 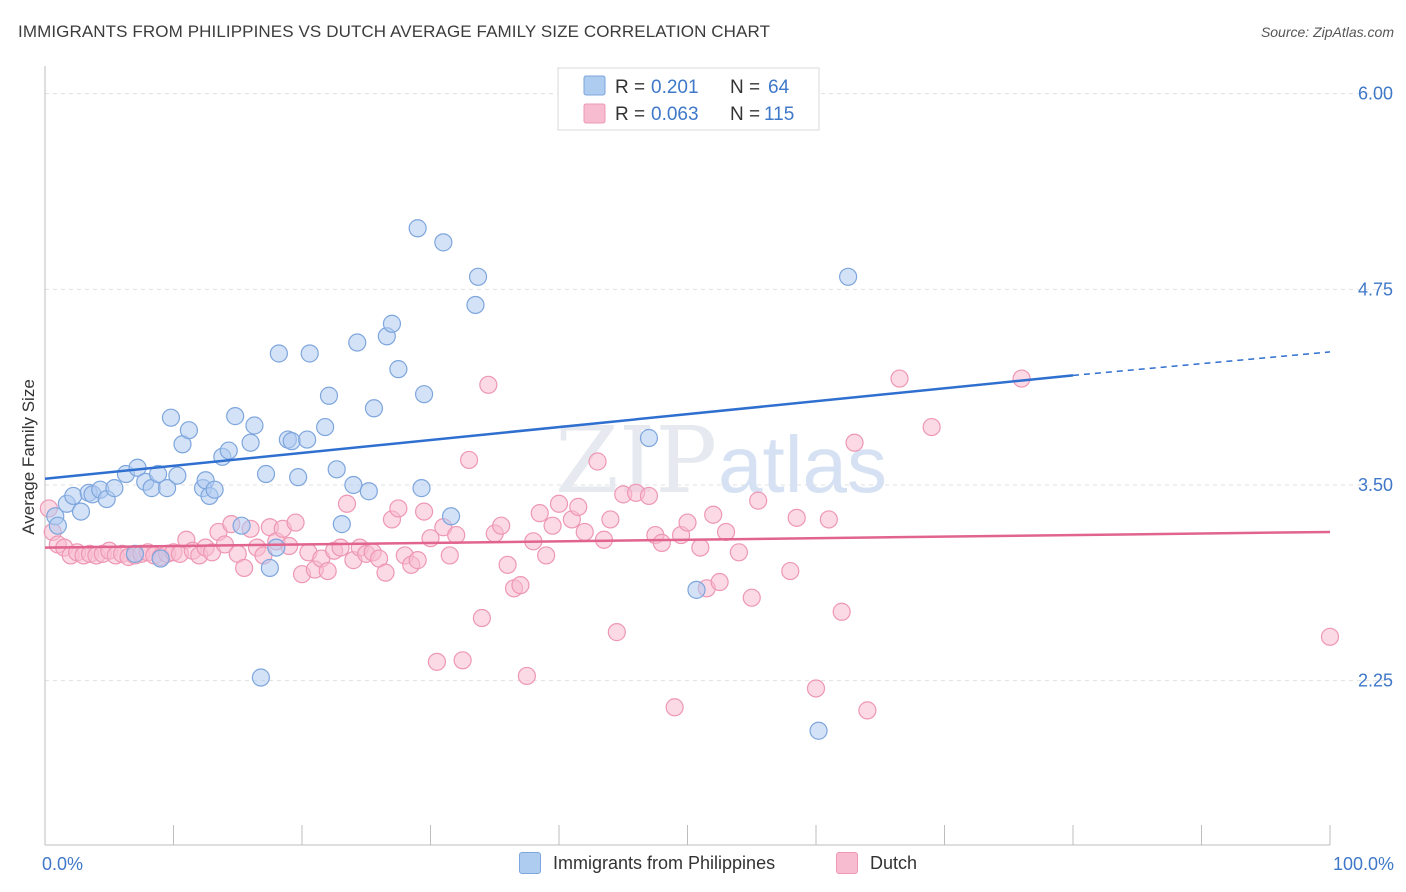 What do you see at coordinates (1375, 485) in the screenshot?
I see `y-tick-label: 3.50` at bounding box center [1375, 485].